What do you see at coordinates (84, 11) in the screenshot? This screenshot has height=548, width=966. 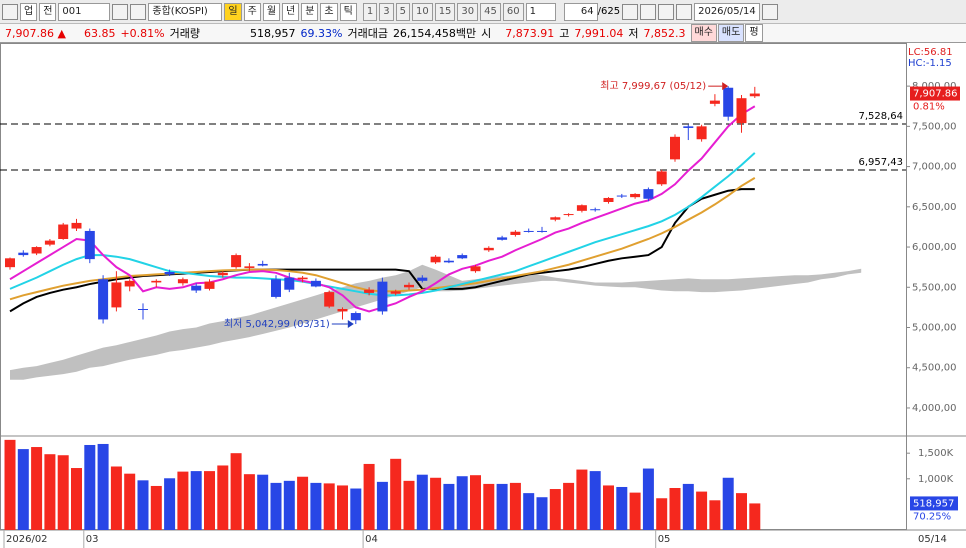 I see `code: 001` at bounding box center [84, 11].